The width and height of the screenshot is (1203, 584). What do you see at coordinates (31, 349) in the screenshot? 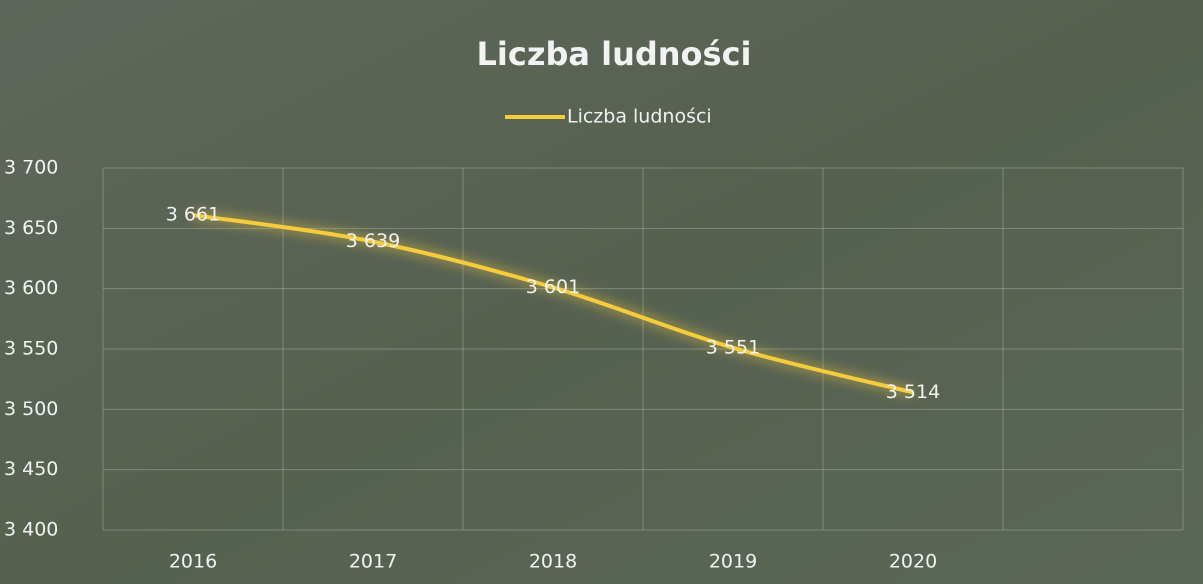
I see `y-tick-label: 3 550` at bounding box center [31, 349].